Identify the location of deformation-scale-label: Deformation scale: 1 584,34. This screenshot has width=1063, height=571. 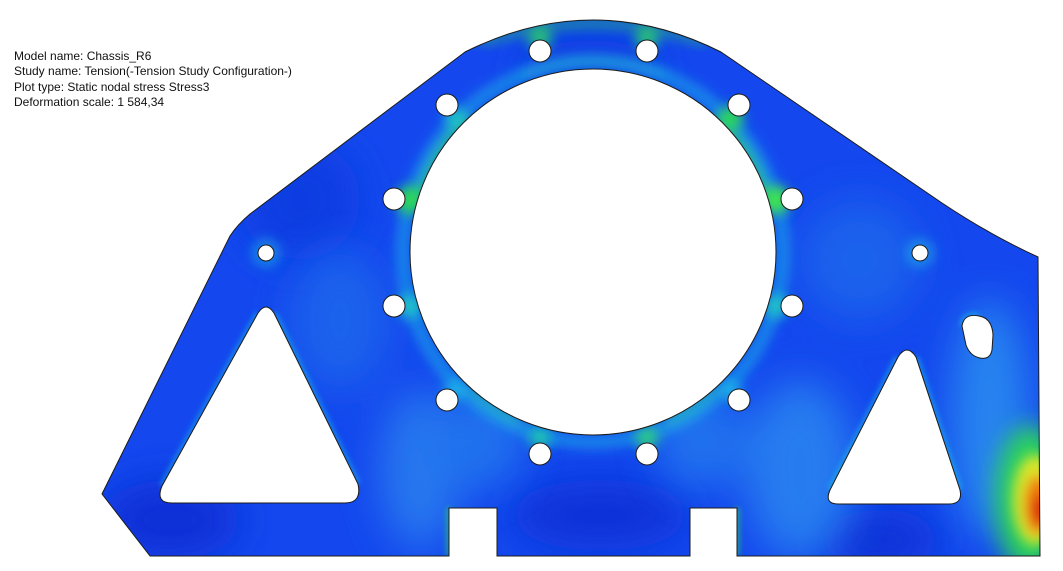
(89, 101).